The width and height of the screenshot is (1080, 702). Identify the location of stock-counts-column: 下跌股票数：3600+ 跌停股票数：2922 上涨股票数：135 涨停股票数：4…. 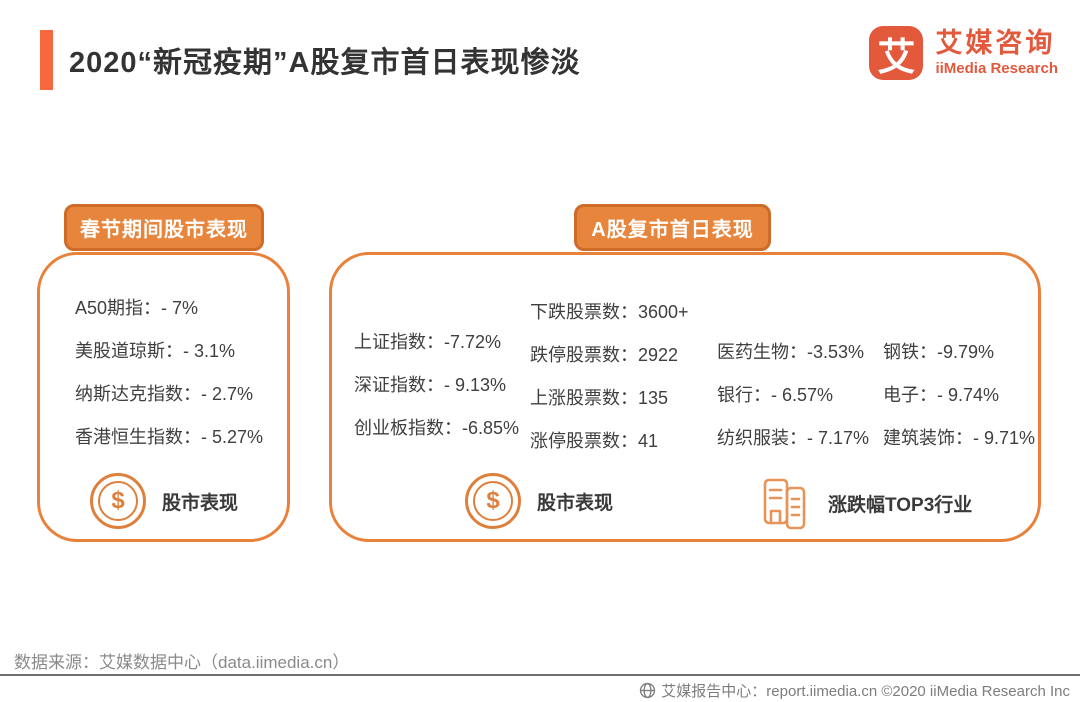
(609, 376).